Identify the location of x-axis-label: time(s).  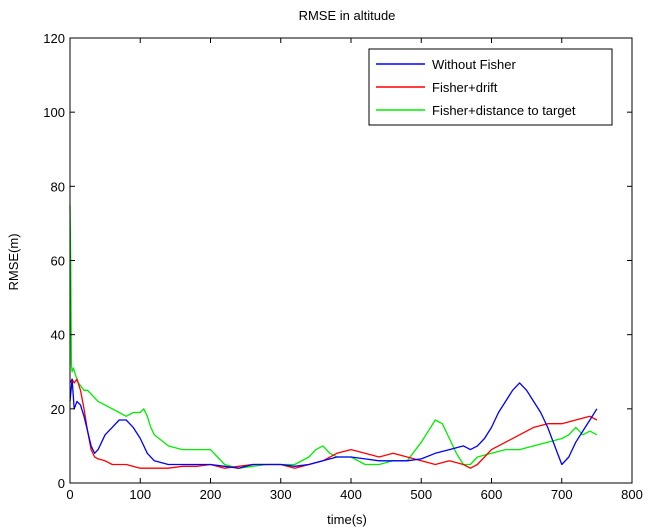
(347, 519).